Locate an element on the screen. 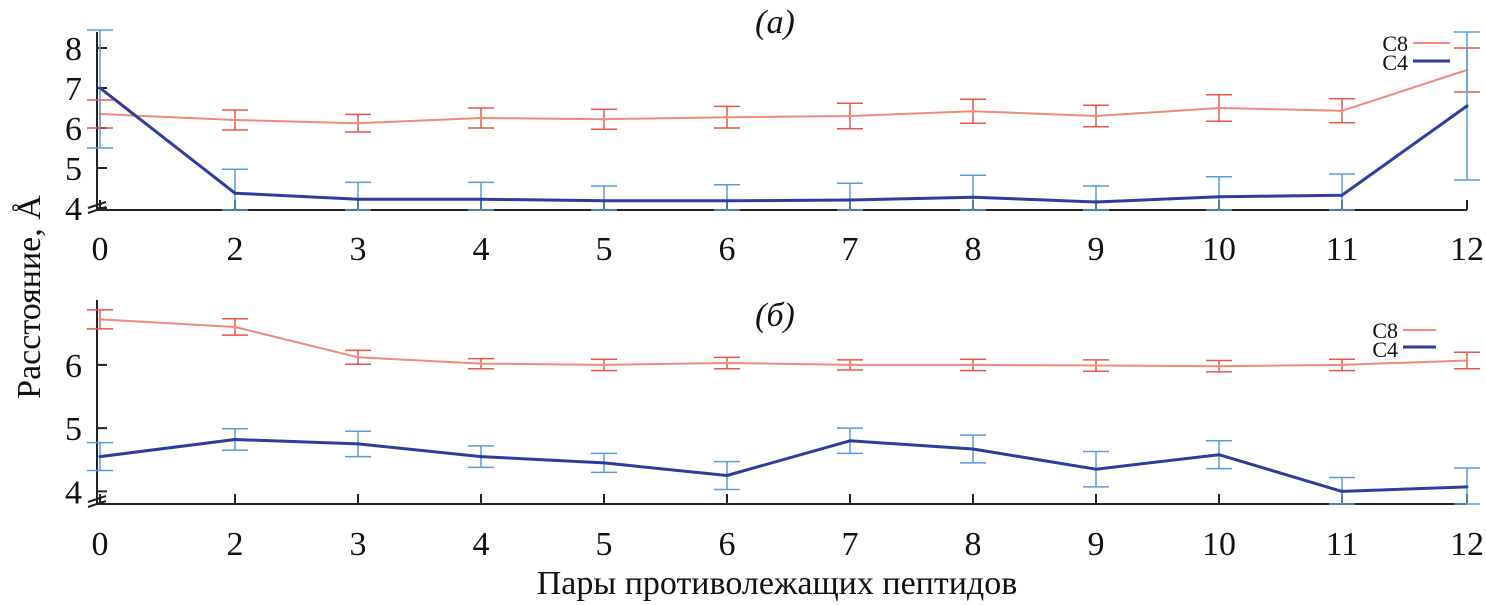 The image size is (1486, 605). series-c8-line is located at coordinates (783, 97).